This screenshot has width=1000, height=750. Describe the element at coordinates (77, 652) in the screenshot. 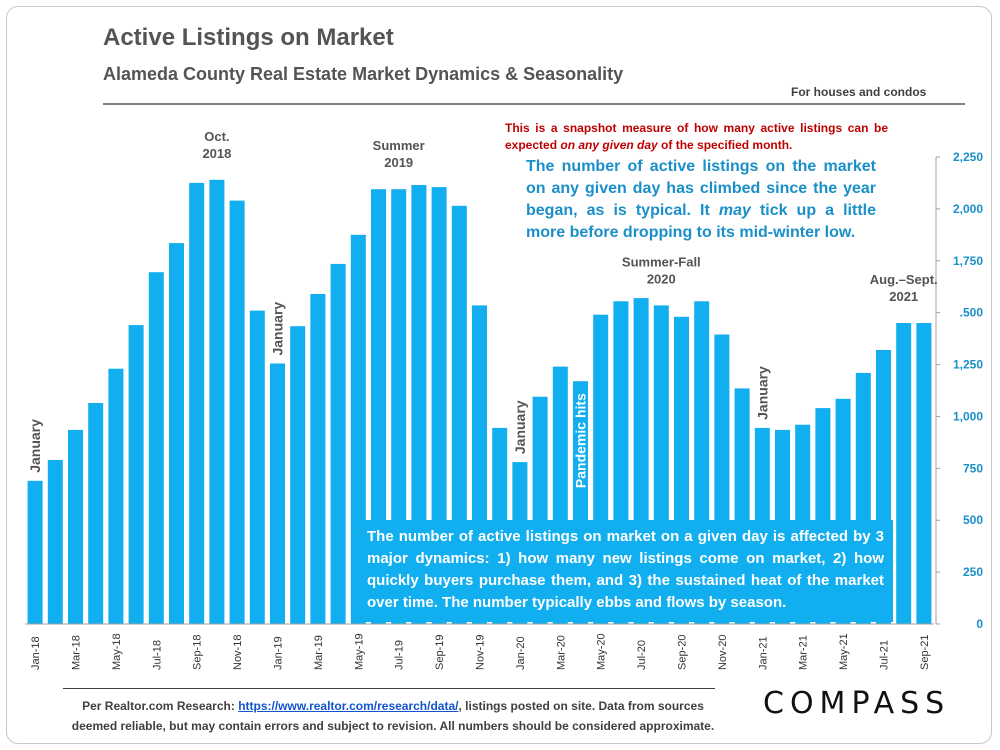

I see `x-tick-mar-18: Mar-18` at that location.